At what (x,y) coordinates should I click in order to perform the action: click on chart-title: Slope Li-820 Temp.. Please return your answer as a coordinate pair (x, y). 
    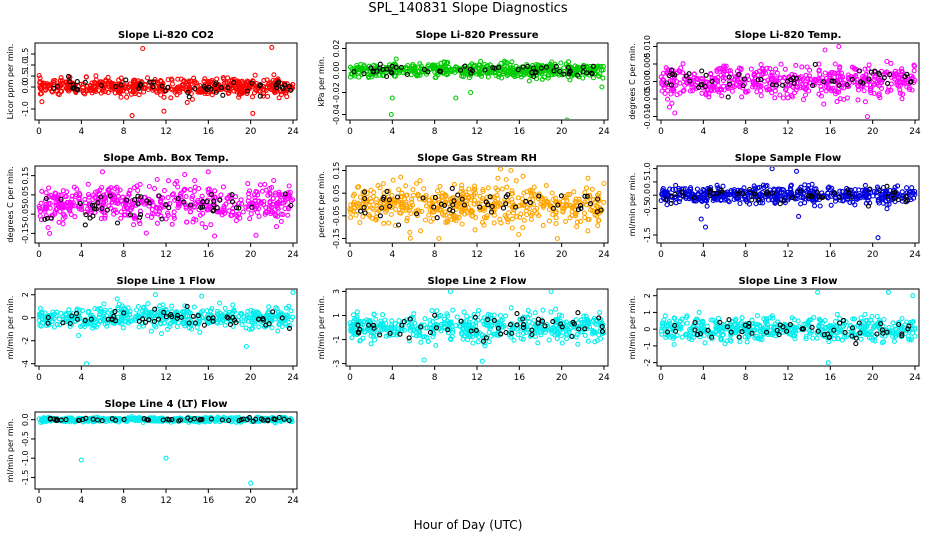
    Looking at the image, I should click on (788, 35).